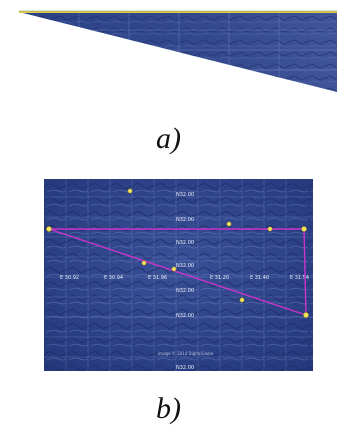 This screenshot has height=428, width=337. Describe the element at coordinates (69, 278) in the screenshot. I see `grid-label-h1: E 30.92` at that location.